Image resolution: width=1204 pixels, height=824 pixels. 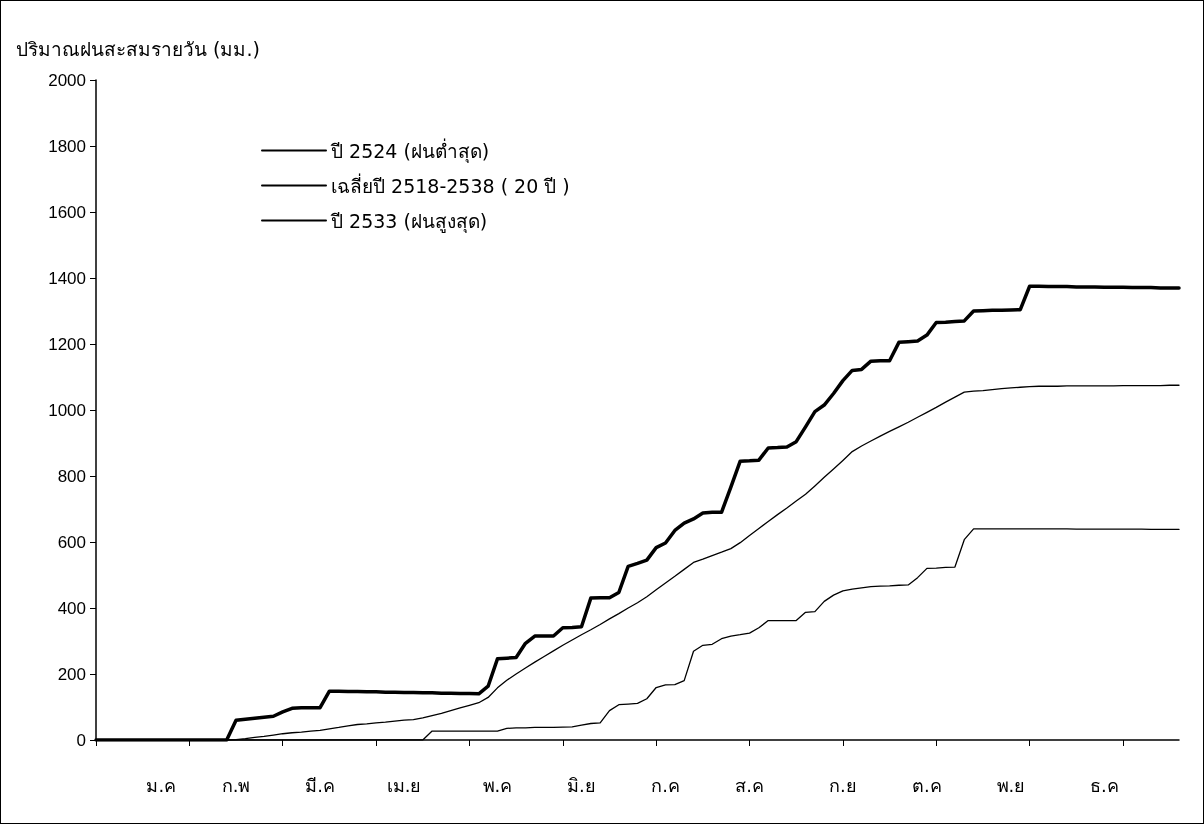 I want to click on y-tick-label: 600, so click(x=71, y=542).